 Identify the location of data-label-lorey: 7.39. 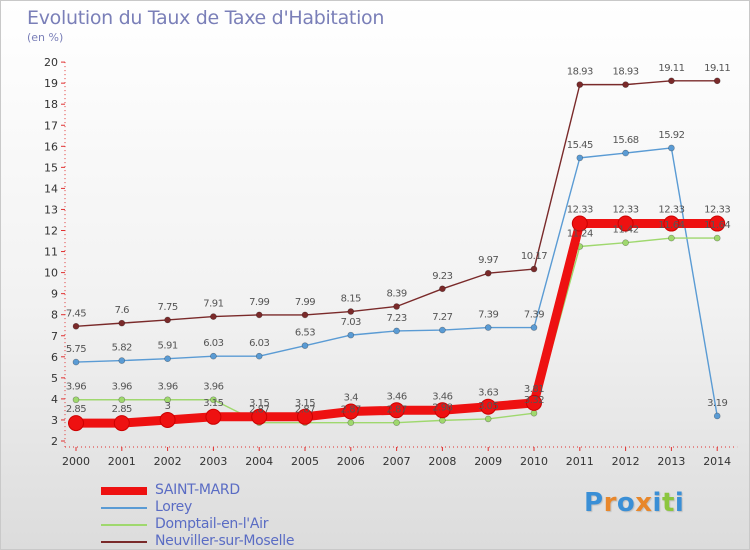
(488, 315).